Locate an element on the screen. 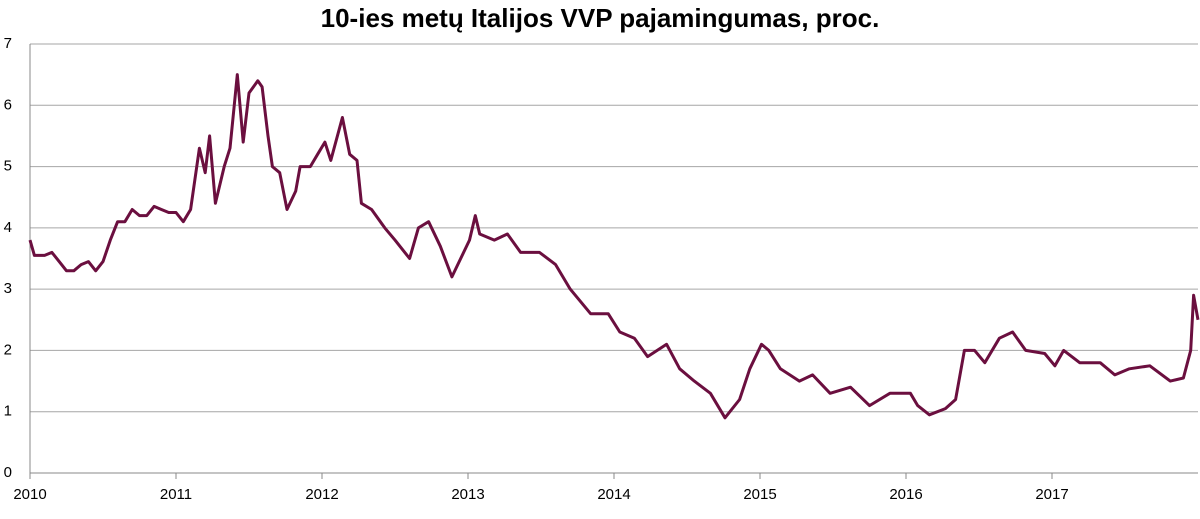 This screenshot has width=1200, height=519. y-tick-label: 7 is located at coordinates (8, 43).